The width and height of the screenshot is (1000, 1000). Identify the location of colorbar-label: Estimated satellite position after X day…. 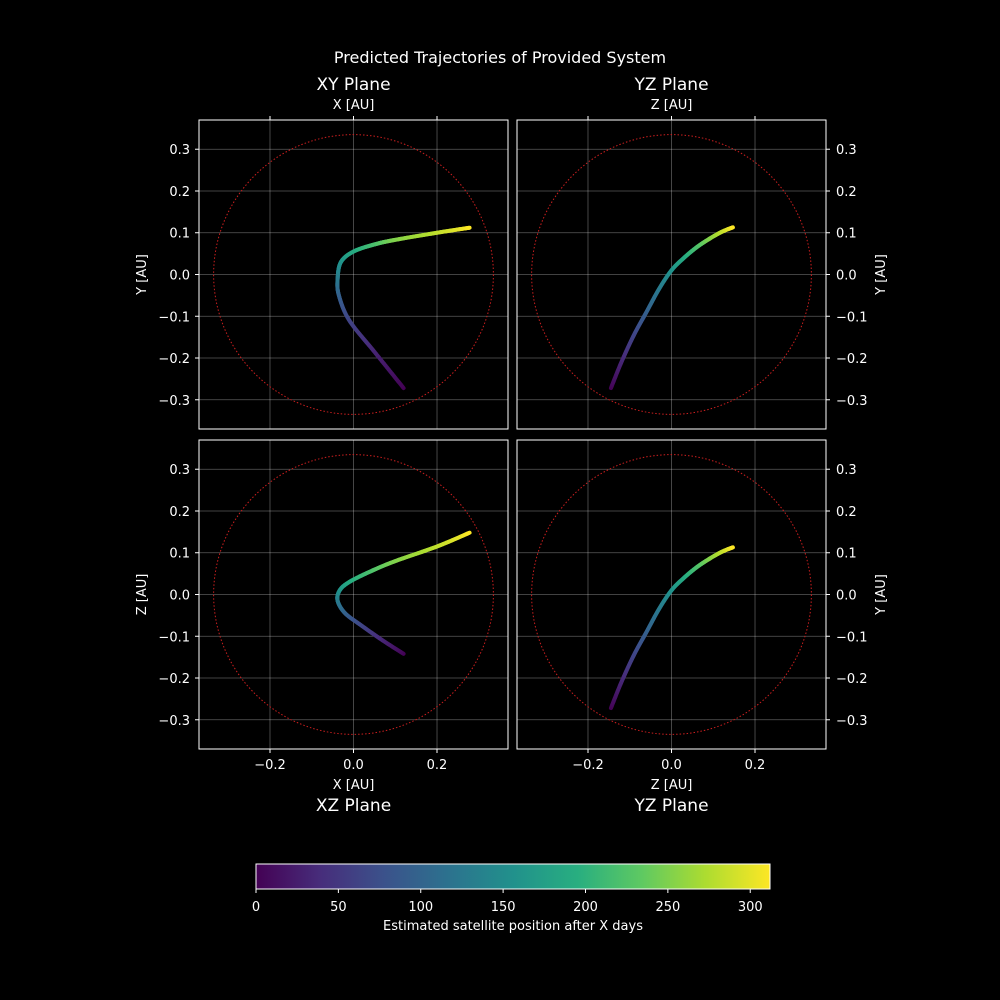
(513, 926).